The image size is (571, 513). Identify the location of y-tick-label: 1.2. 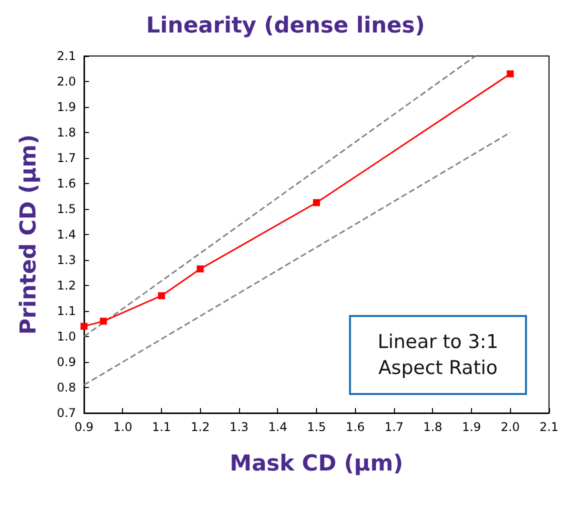
(66, 285).